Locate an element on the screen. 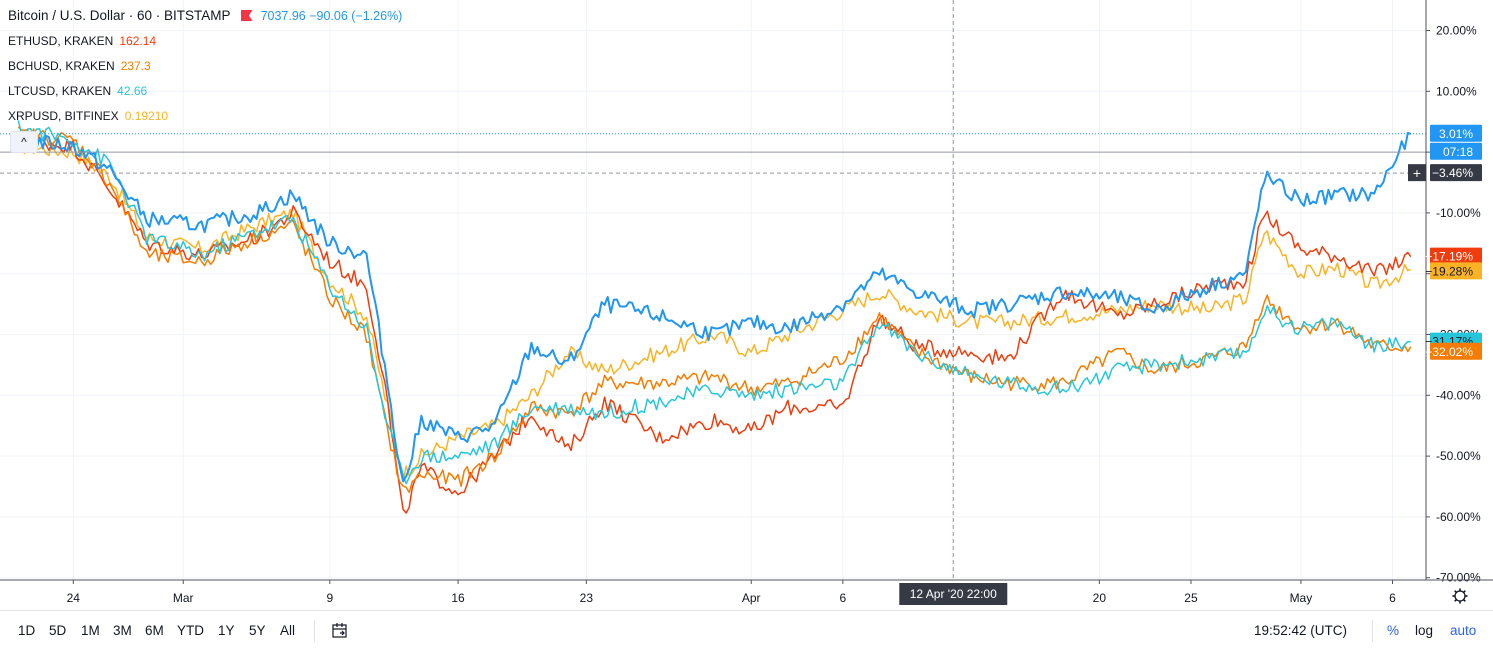  chevron-up-icon: ^ is located at coordinates (24, 142).